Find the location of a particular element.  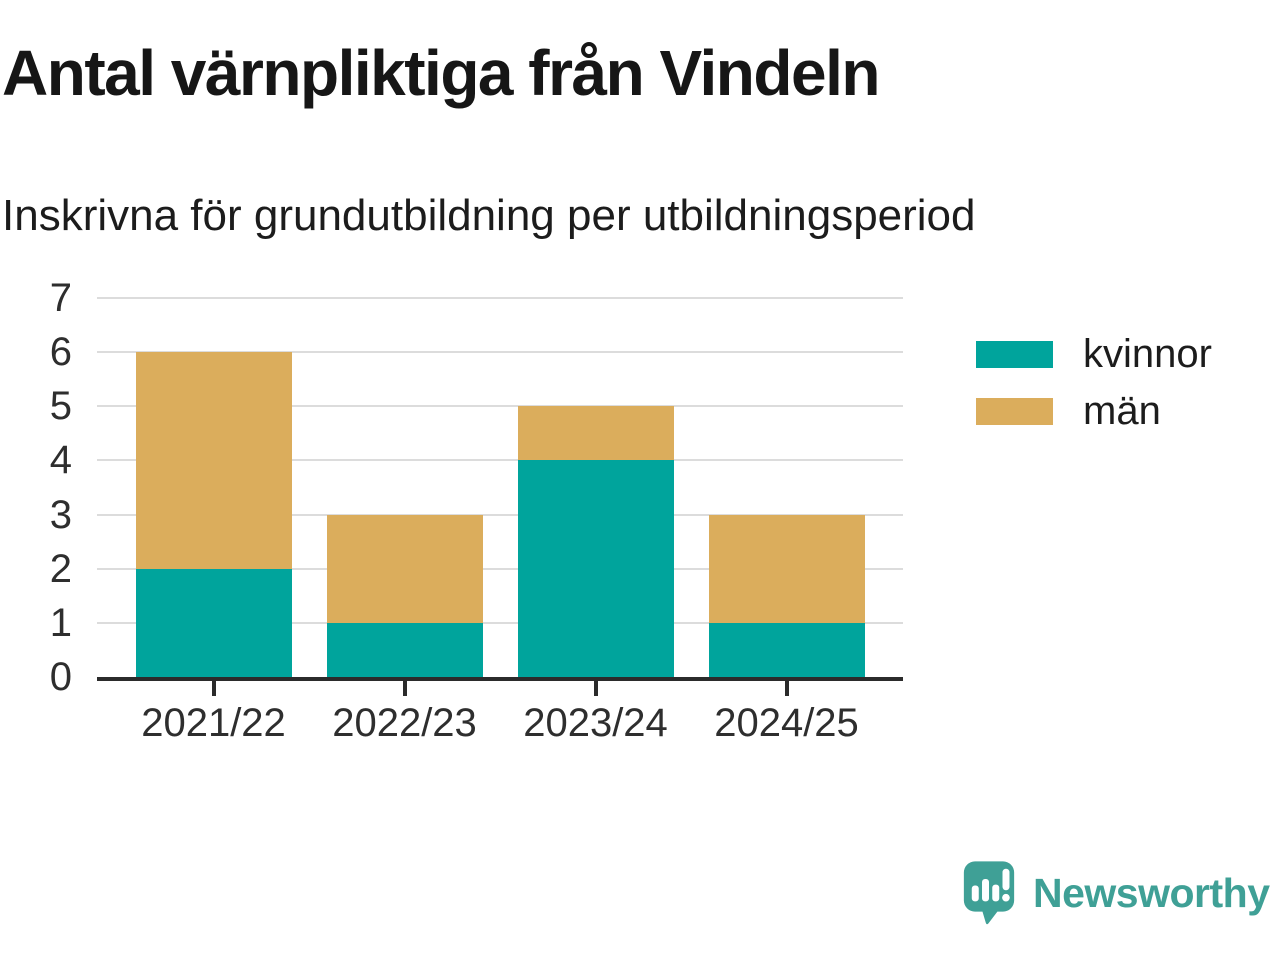

y-axis-tick-label: 4 is located at coordinates (60, 460).